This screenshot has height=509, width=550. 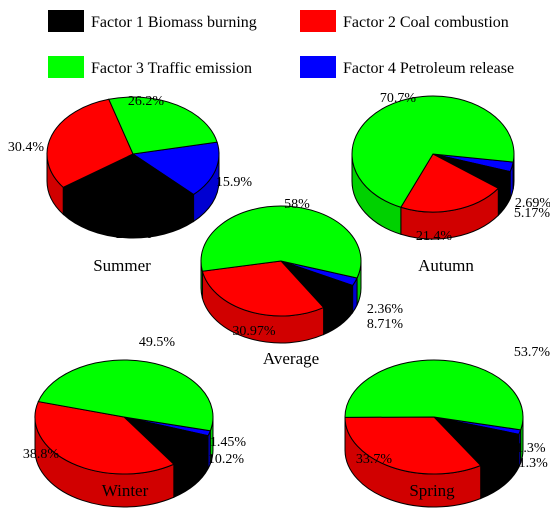 I want to click on pie-autumn: 5.17% 21.4% 70.7% 2.69% Autumn, so click(x=450, y=183).